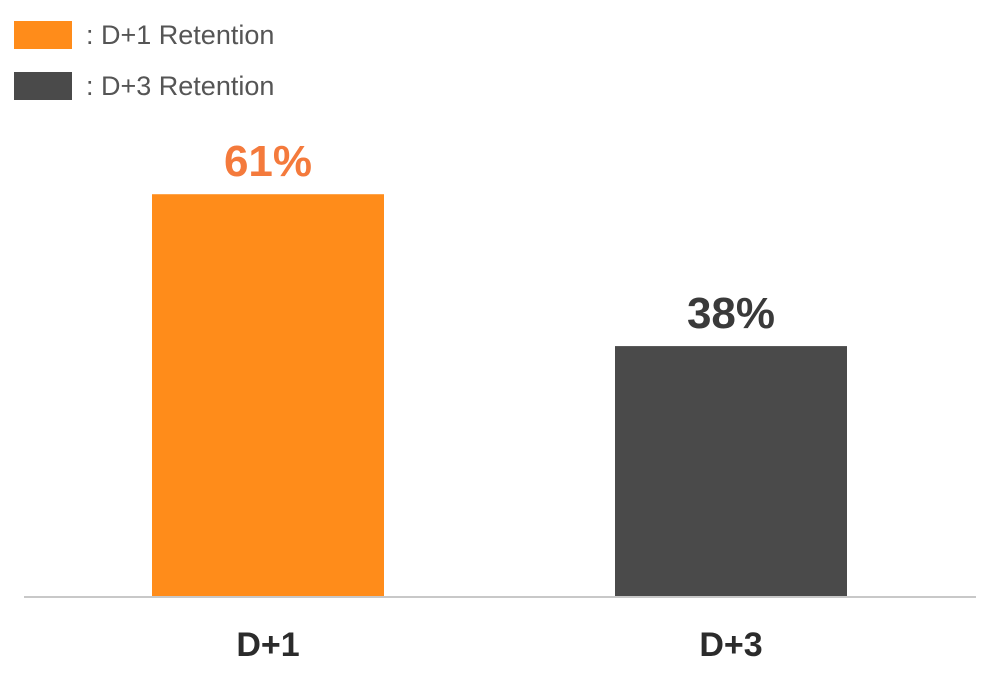 The image size is (1000, 700). I want to click on bar-d1, so click(268, 395).